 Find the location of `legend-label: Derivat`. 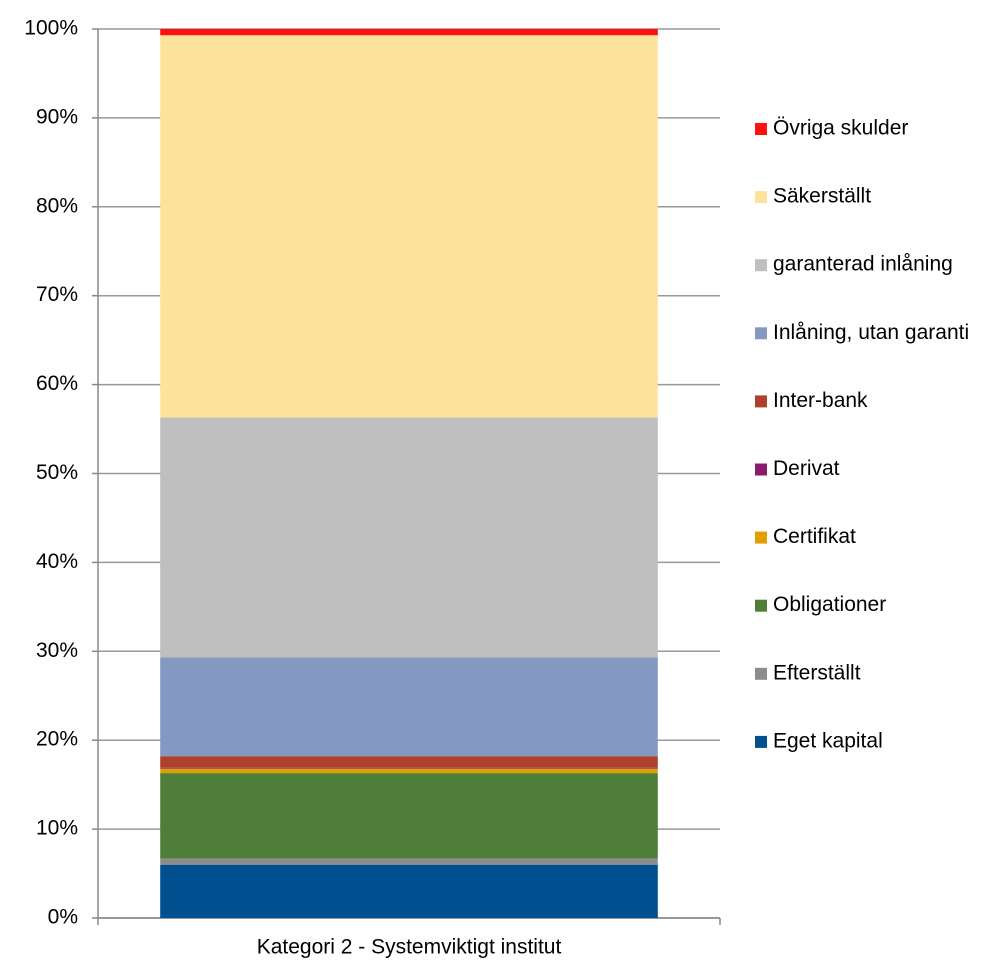

legend-label: Derivat is located at coordinates (806, 468).